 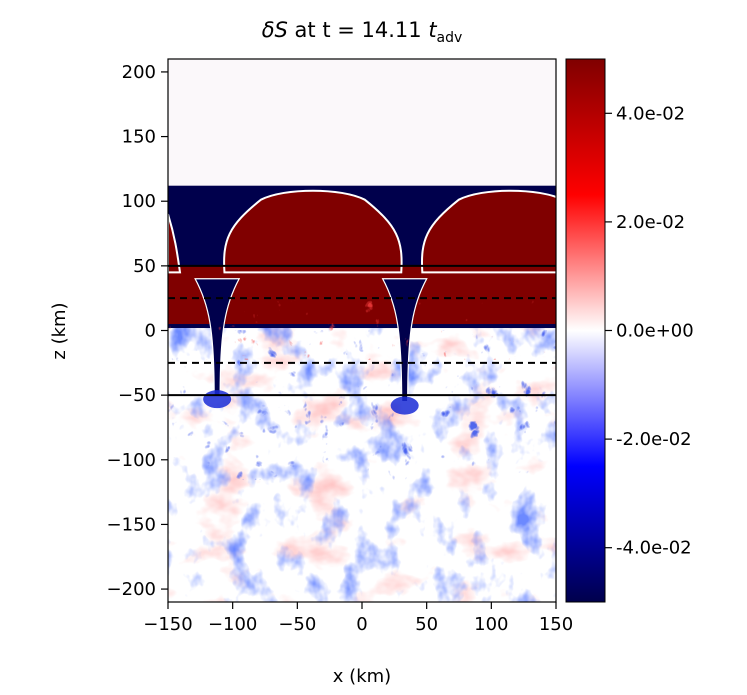 What do you see at coordinates (139, 137) in the screenshot?
I see `y-tick-label: 150` at bounding box center [139, 137].